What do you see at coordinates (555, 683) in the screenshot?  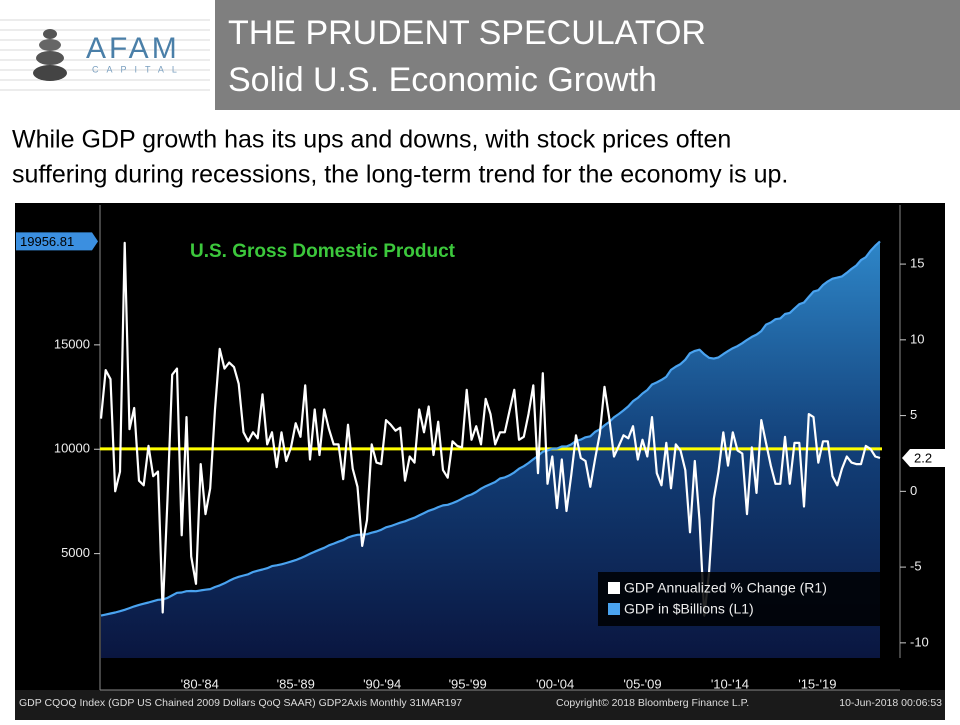 I see `x-tick-label: '00-'04` at bounding box center [555, 683].